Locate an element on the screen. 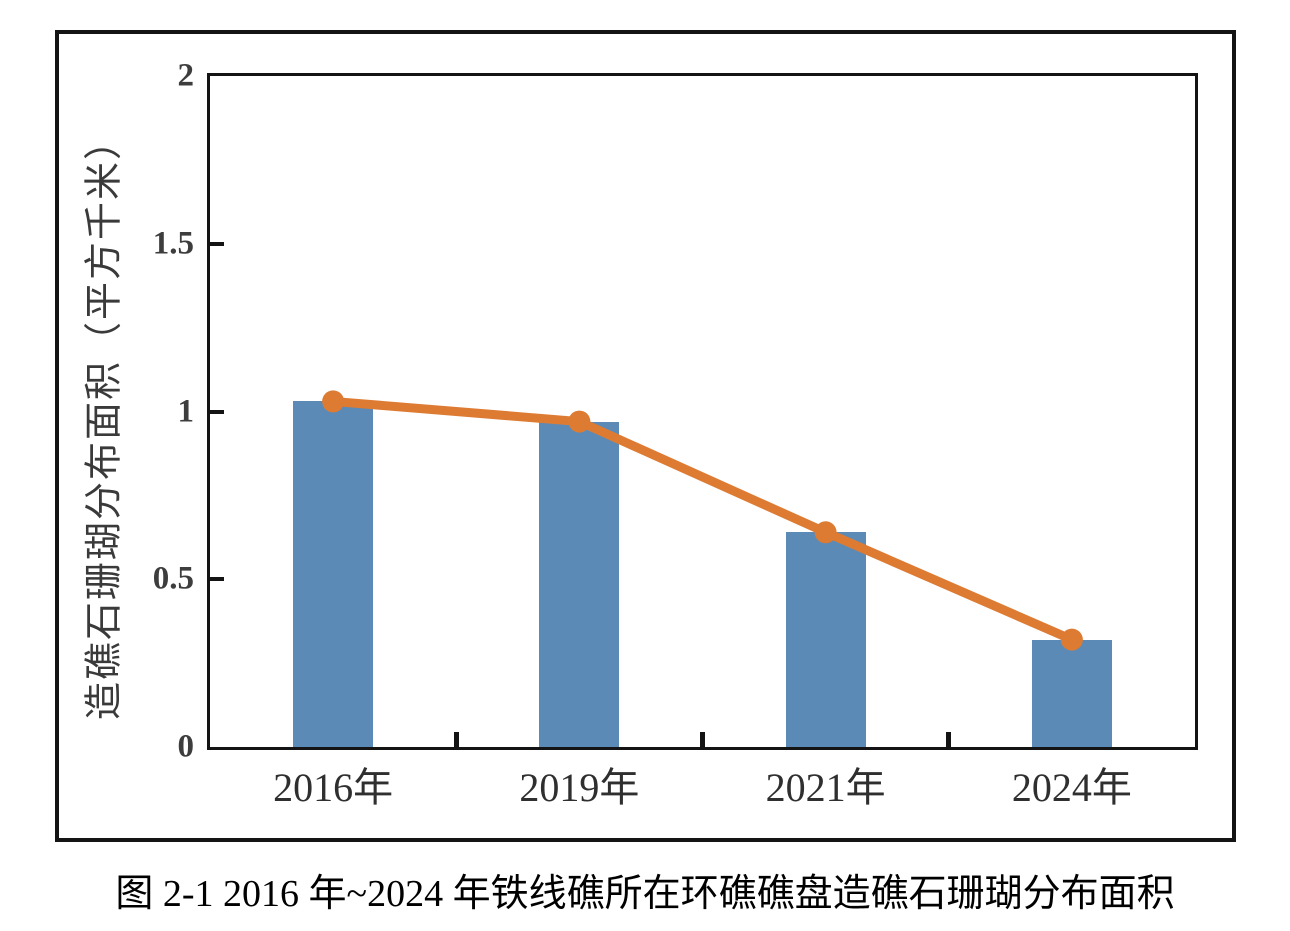 The image size is (1290, 931). x-category-label-2024年: 2024年 is located at coordinates (1071, 787).